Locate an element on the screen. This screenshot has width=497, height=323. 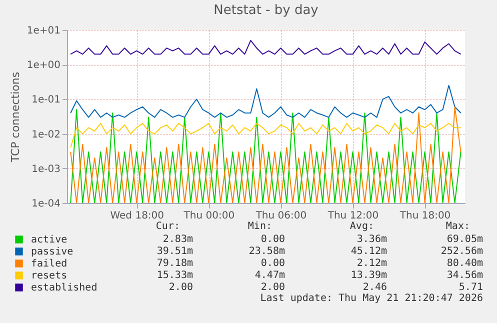
text: 39.51m is located at coordinates (174, 252).